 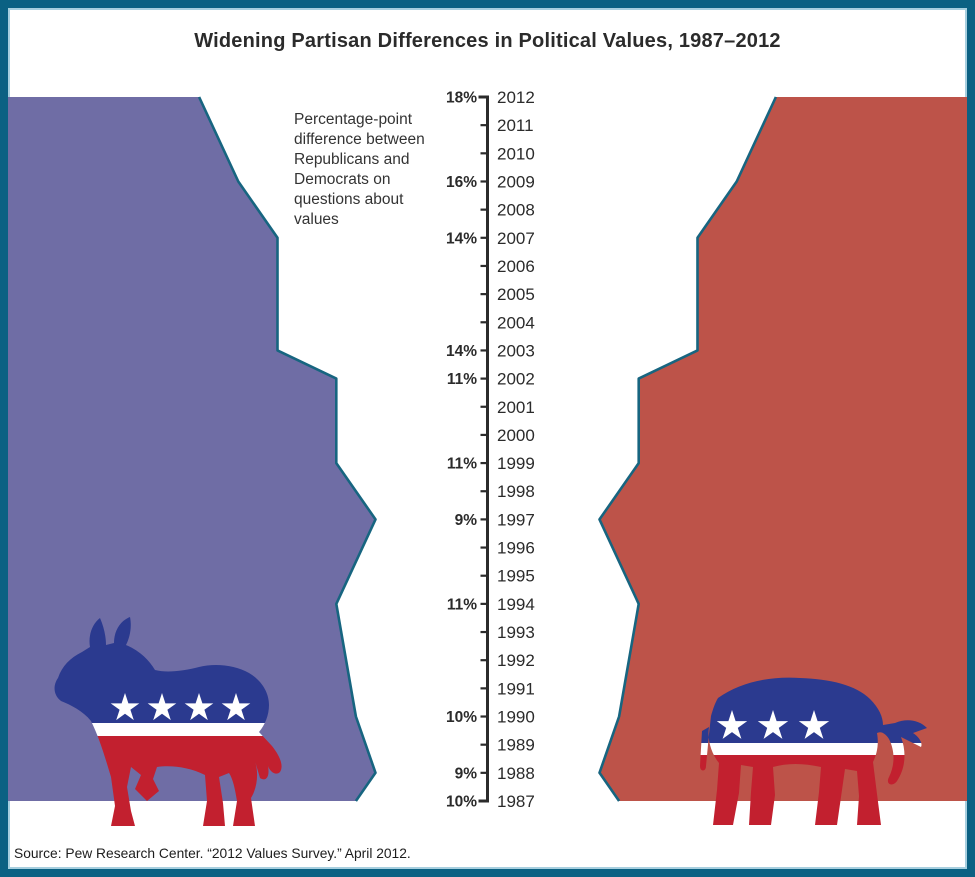 What do you see at coordinates (688, 449) in the screenshot?
I see `republican-area-edge` at bounding box center [688, 449].